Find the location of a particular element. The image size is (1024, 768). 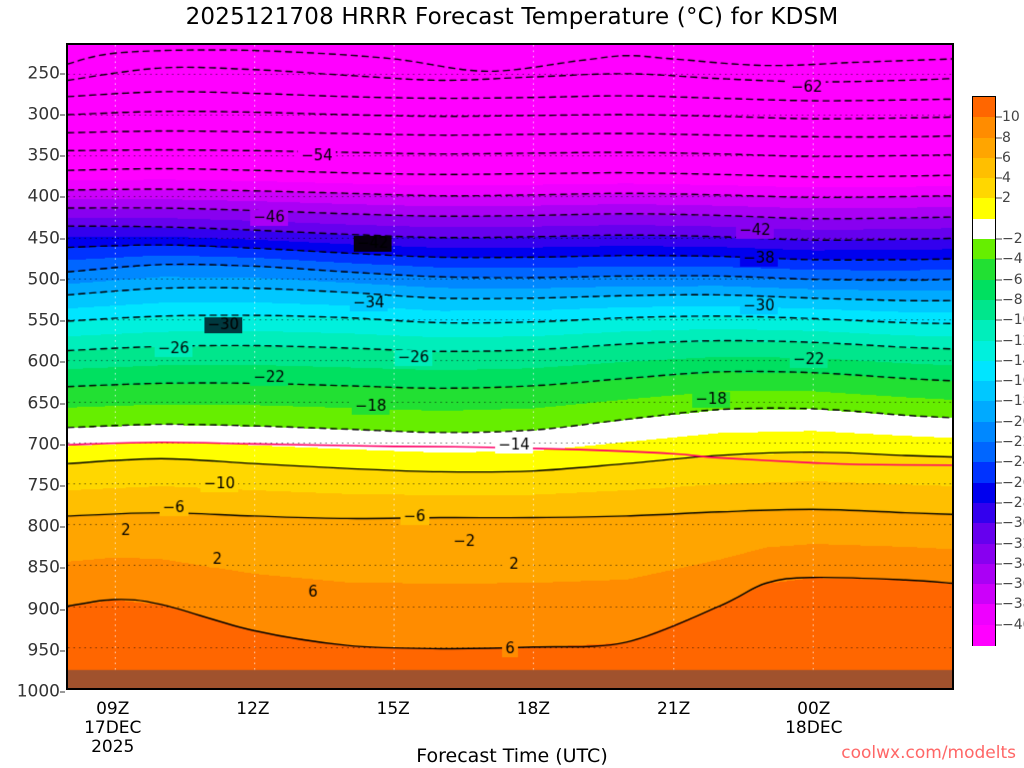

watermark-credit: coolwx.com/modelts is located at coordinates (928, 753).